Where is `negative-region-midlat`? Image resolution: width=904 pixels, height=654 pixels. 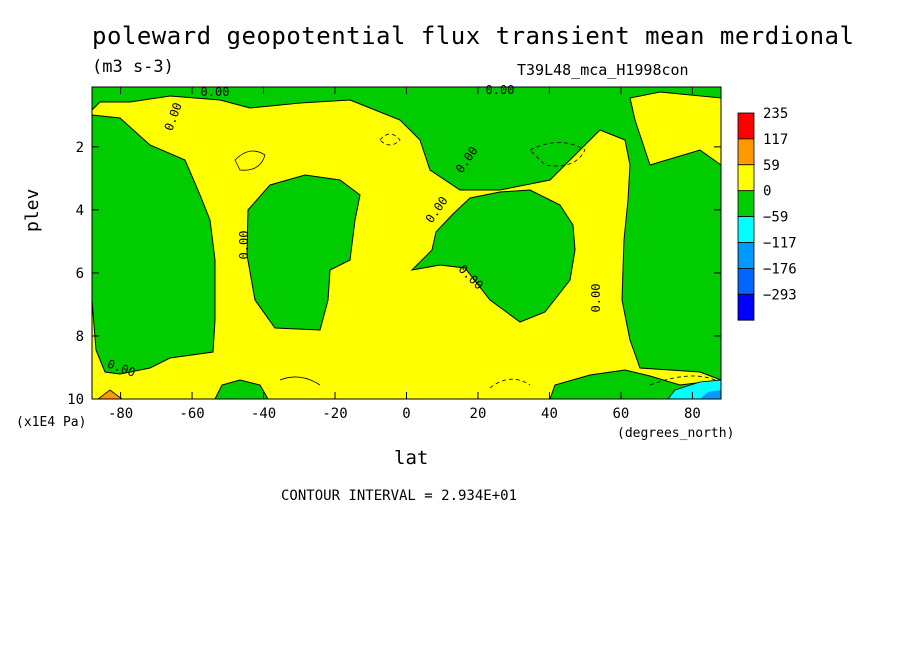
negative-region-midlat is located at coordinates (303, 252).